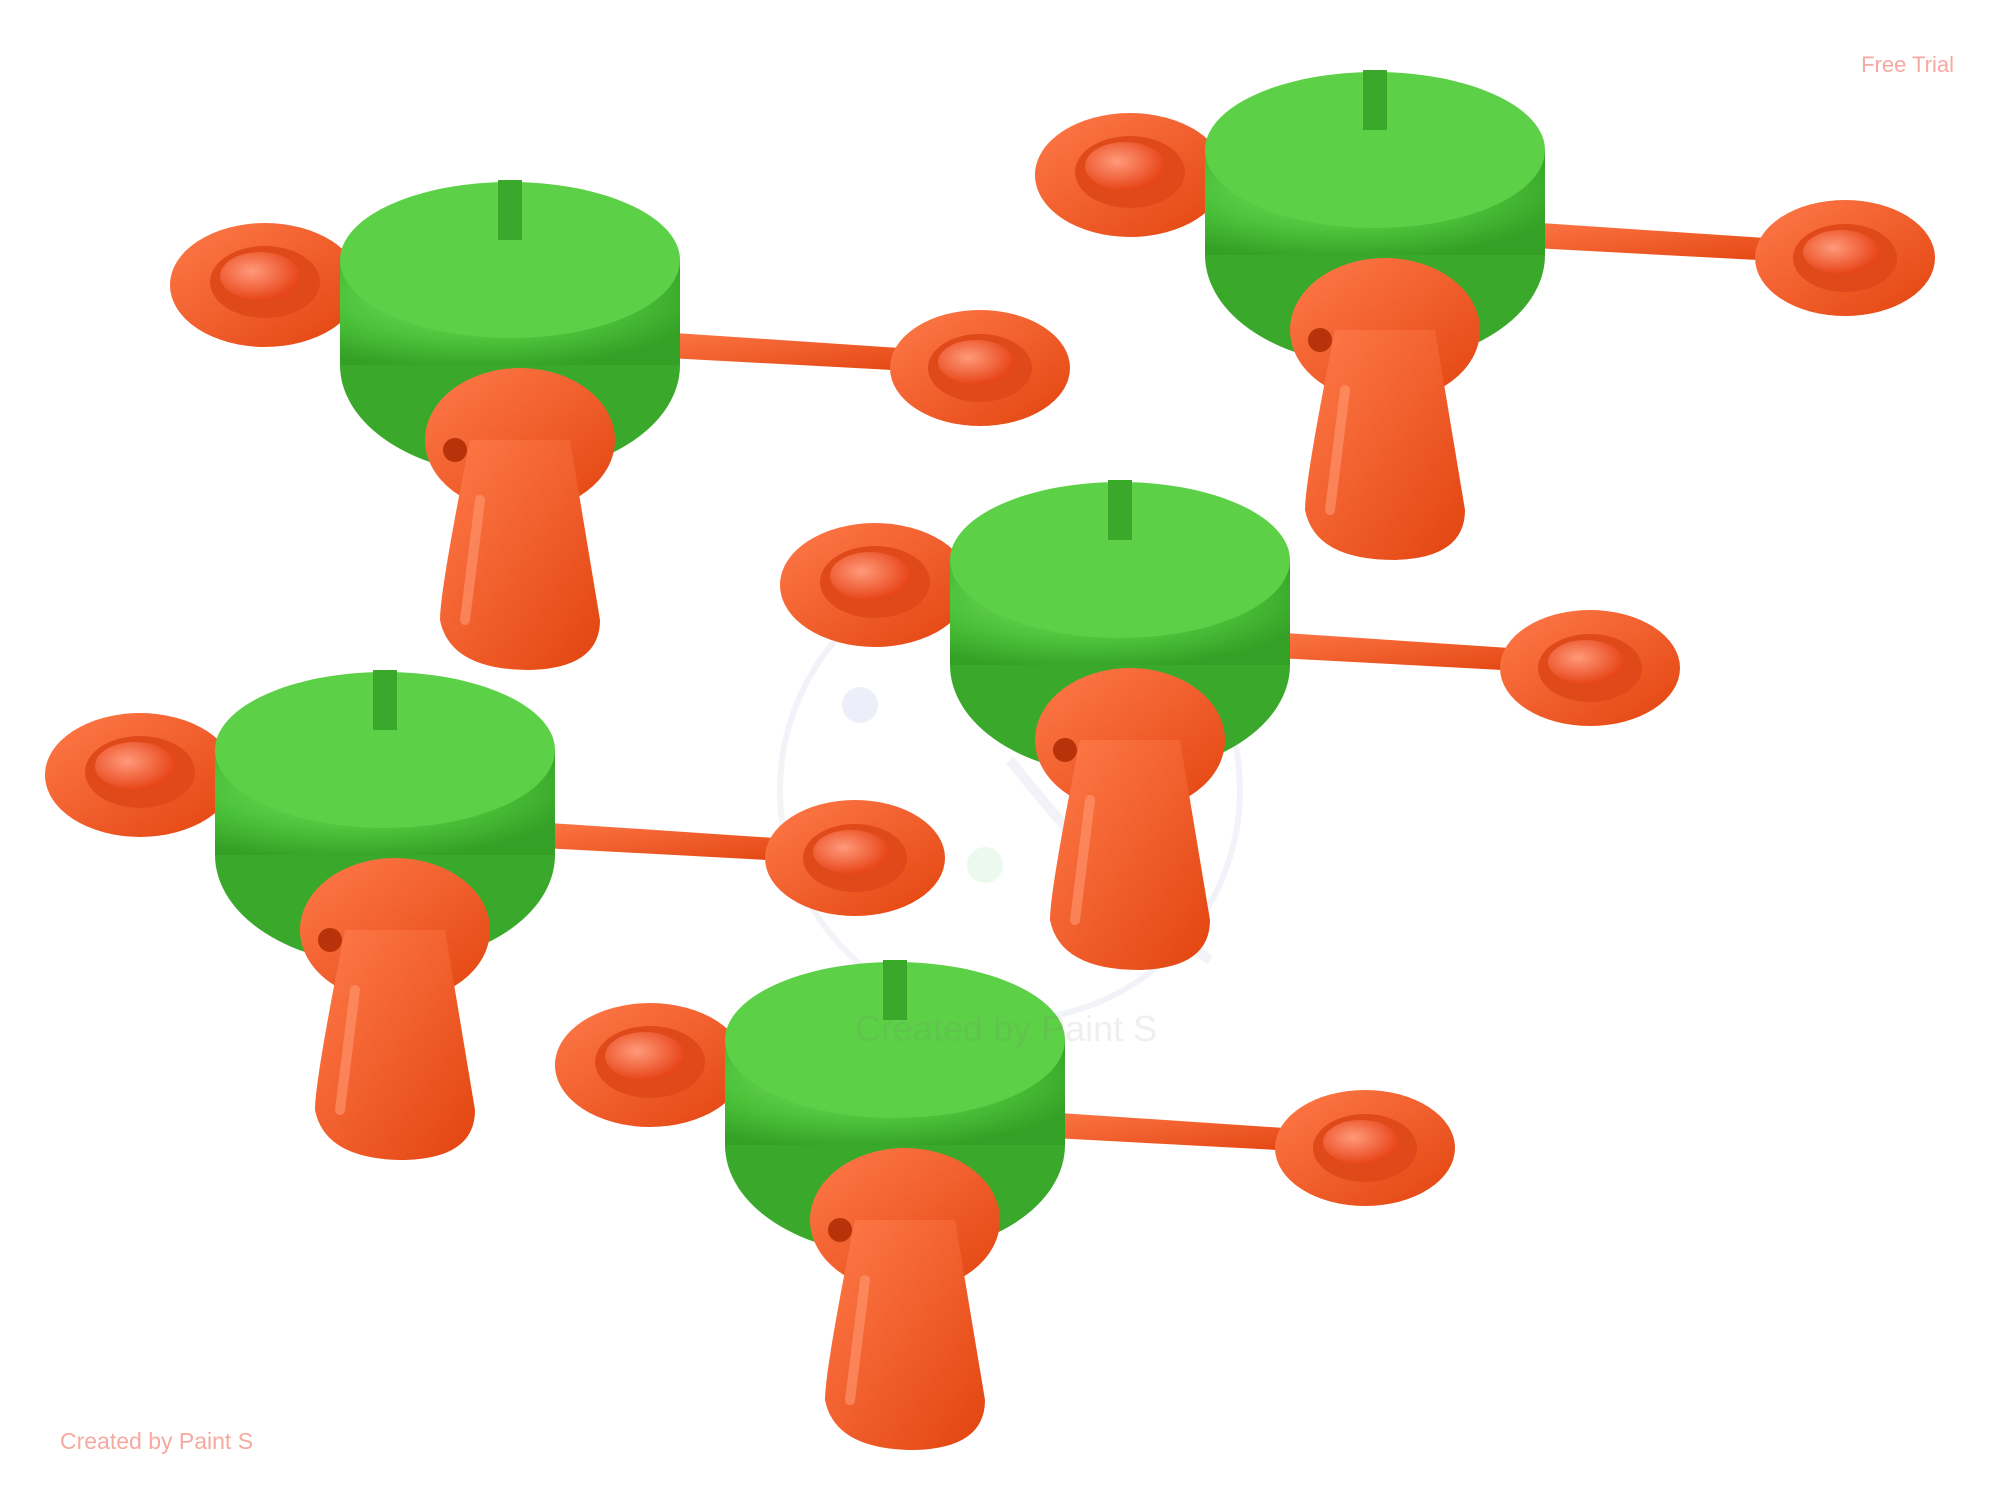 This screenshot has width=1999, height=1494. What do you see at coordinates (1006, 1028) in the screenshot?
I see `center-watermark-text: Created by Paint S` at bounding box center [1006, 1028].